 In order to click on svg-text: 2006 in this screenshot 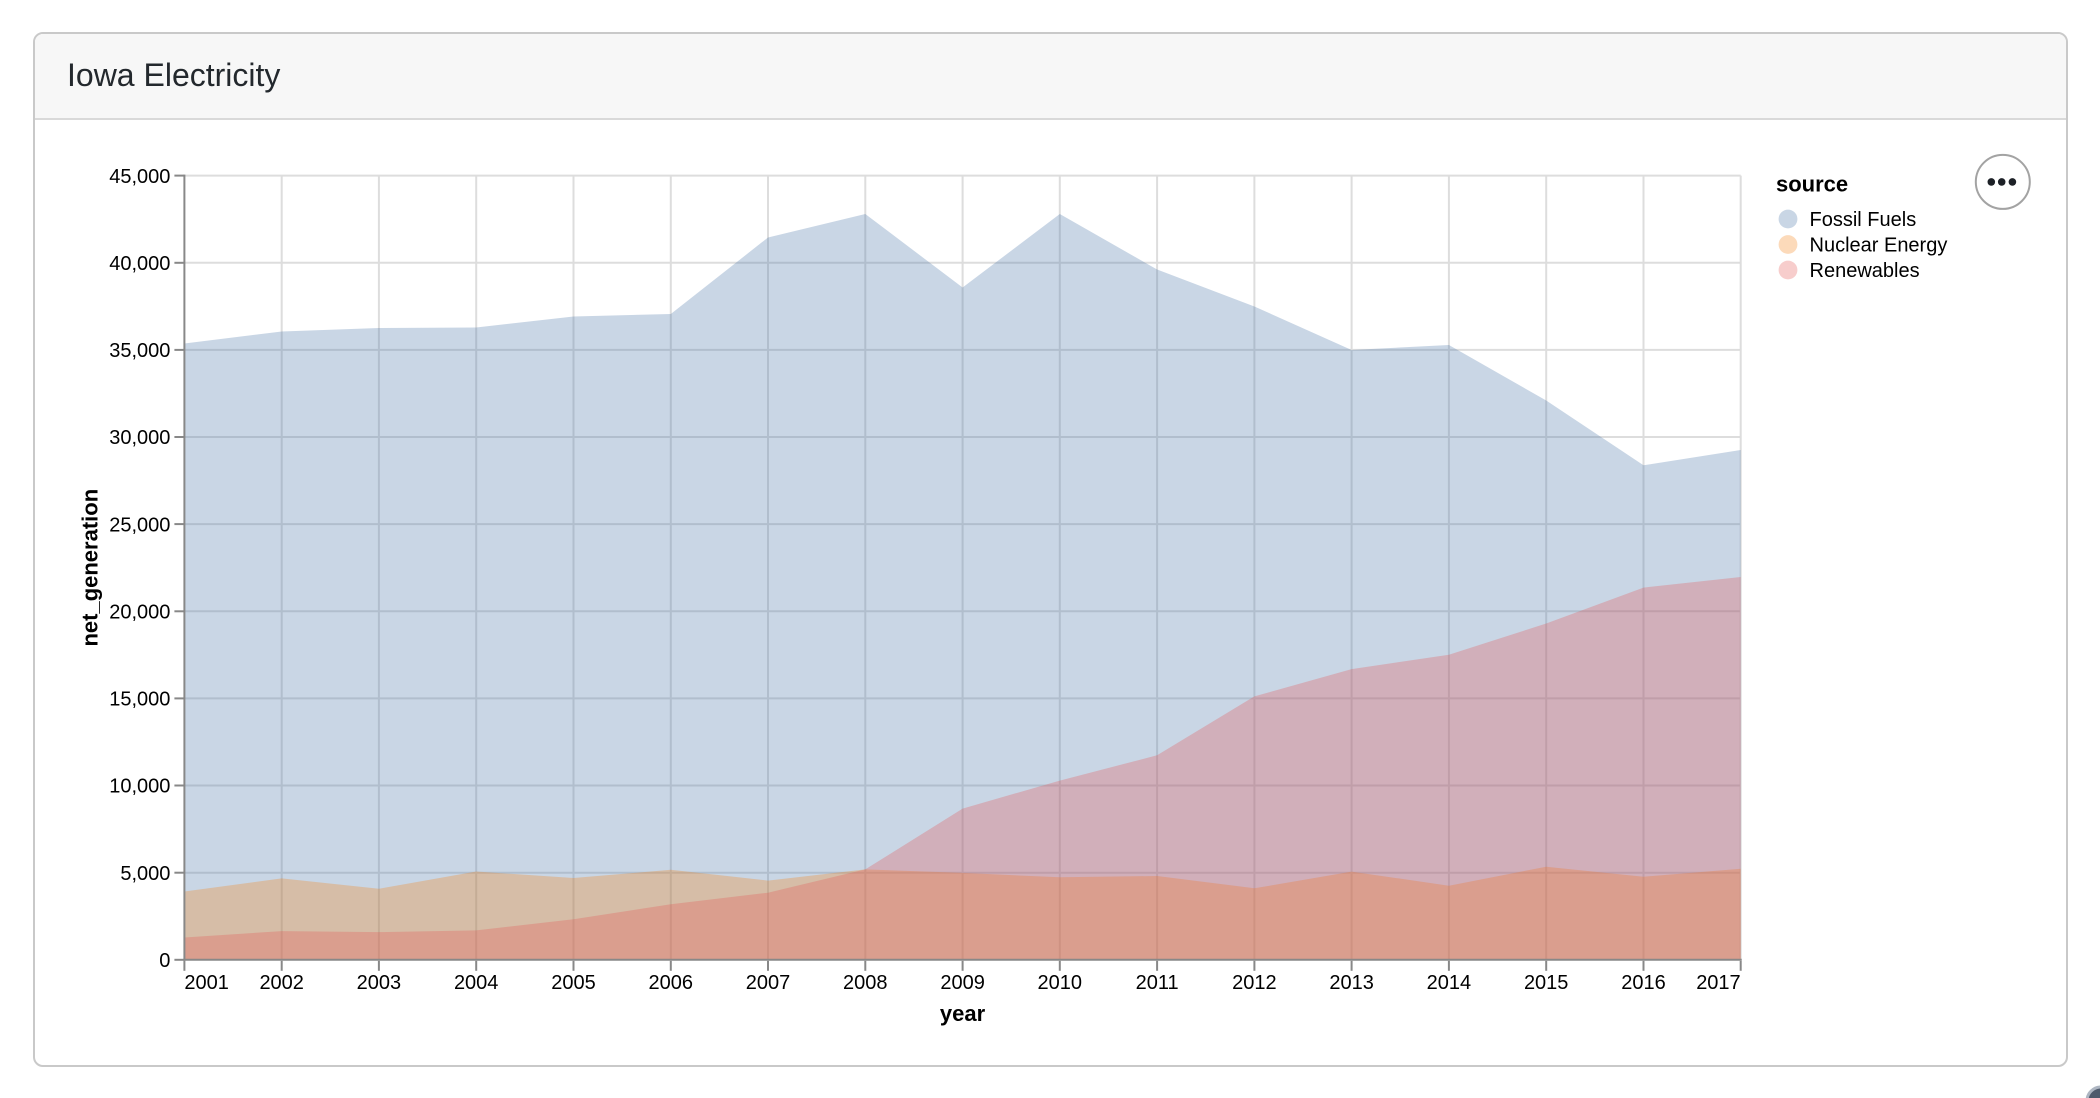, I will do `click(671, 983)`.